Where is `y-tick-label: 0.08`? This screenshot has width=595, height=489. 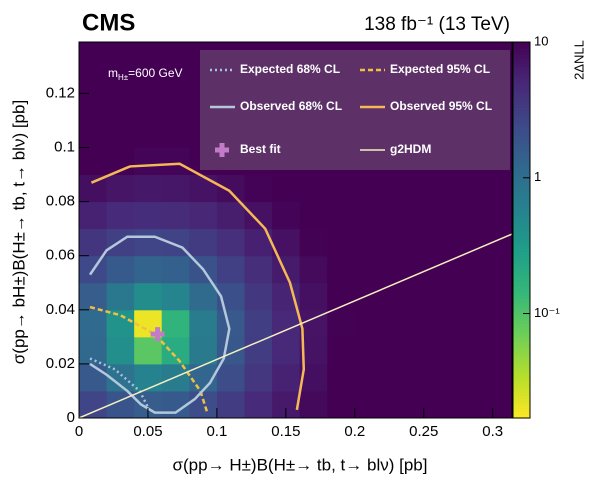 y-tick-label: 0.08 is located at coordinates (60, 201).